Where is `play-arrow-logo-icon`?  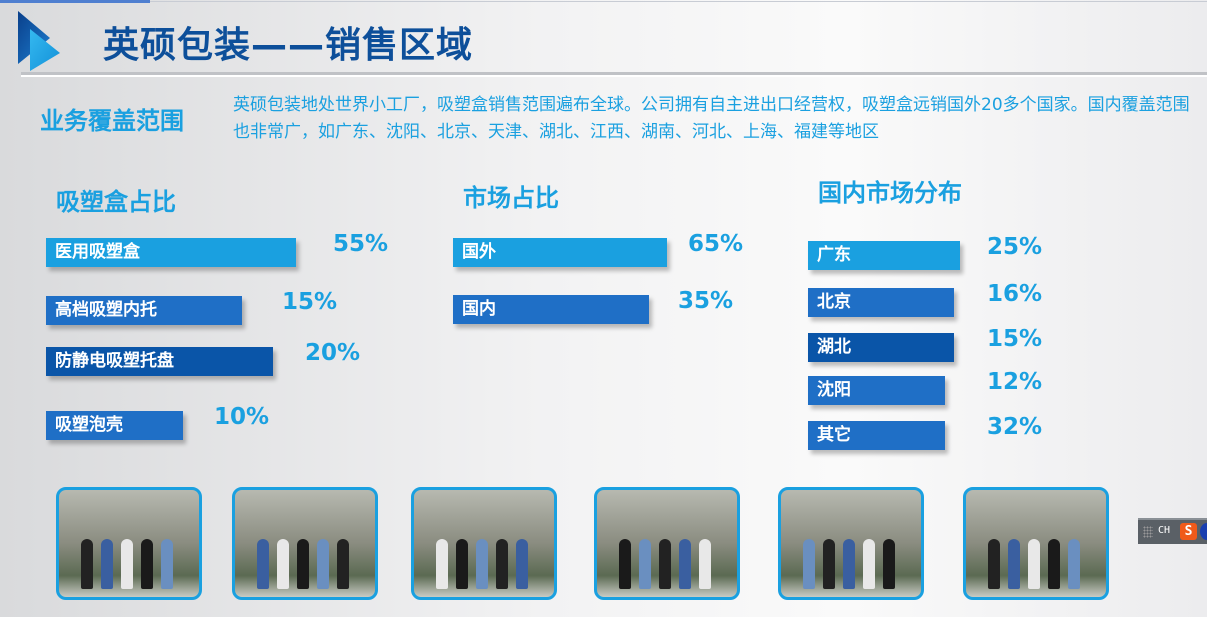
play-arrow-logo-icon is located at coordinates (39, 41).